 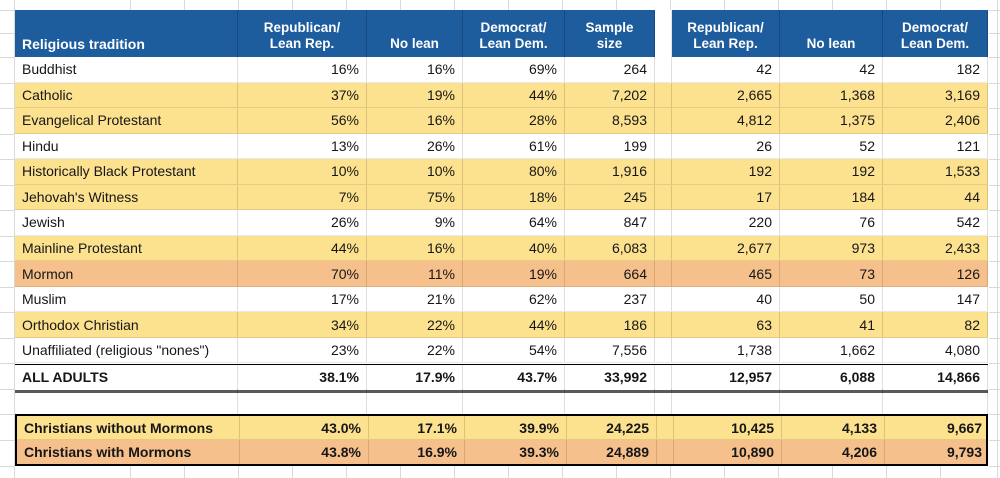 I want to click on data-cell: 40, so click(x=726, y=299).